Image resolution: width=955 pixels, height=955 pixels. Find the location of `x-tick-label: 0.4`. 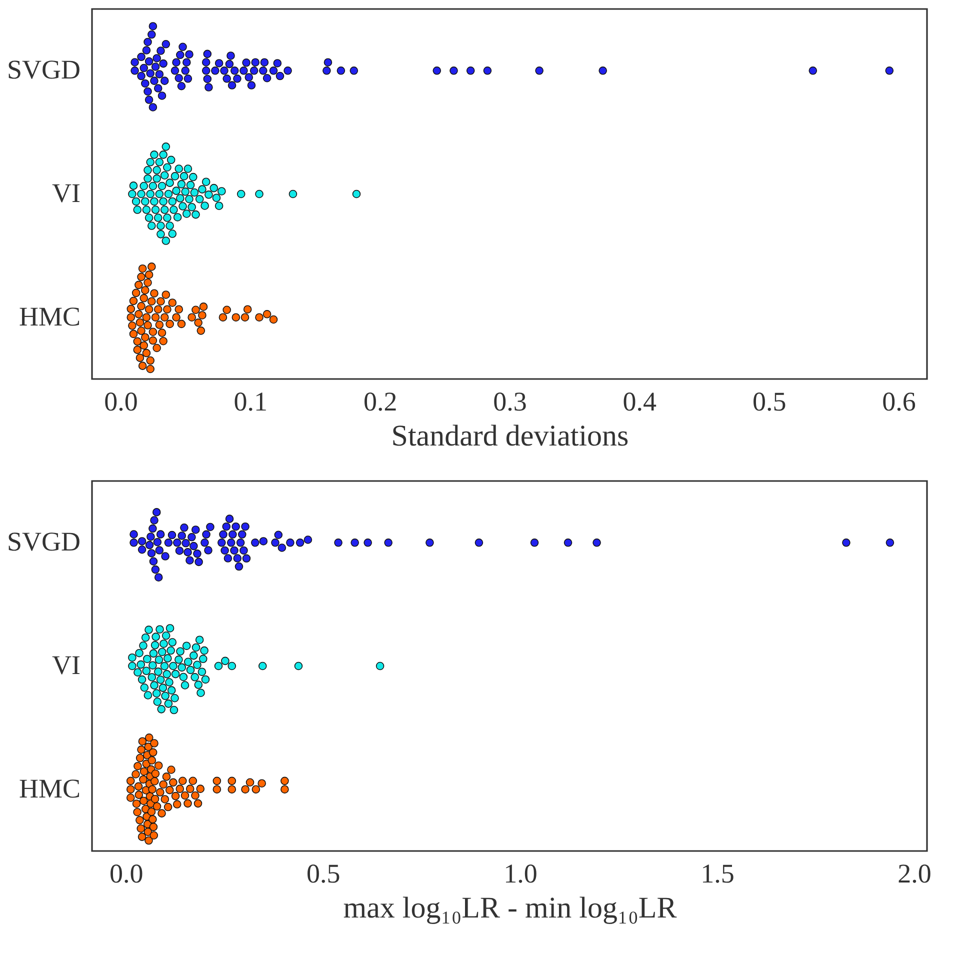

x-tick-label: 0.4 is located at coordinates (640, 401).